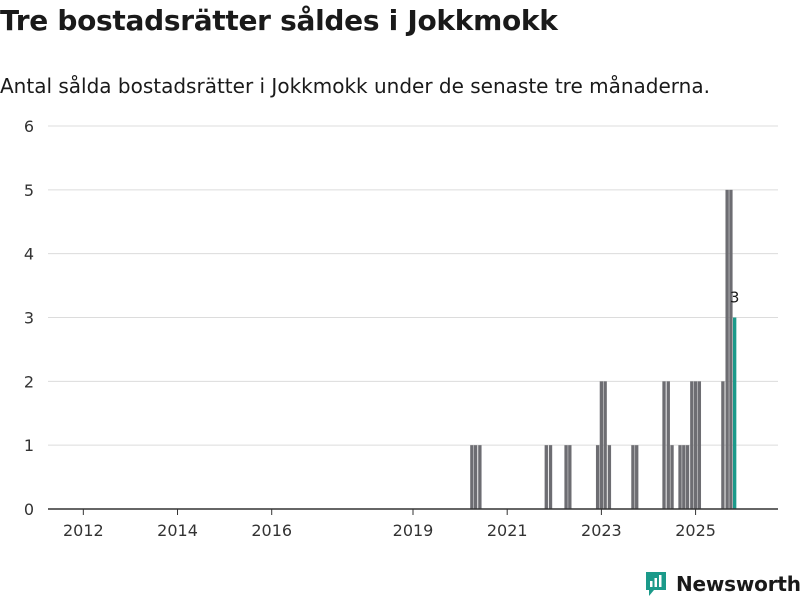  I want to click on chart-title: Tre bostadsrätter såldes i Jokkmokk, so click(279, 20).